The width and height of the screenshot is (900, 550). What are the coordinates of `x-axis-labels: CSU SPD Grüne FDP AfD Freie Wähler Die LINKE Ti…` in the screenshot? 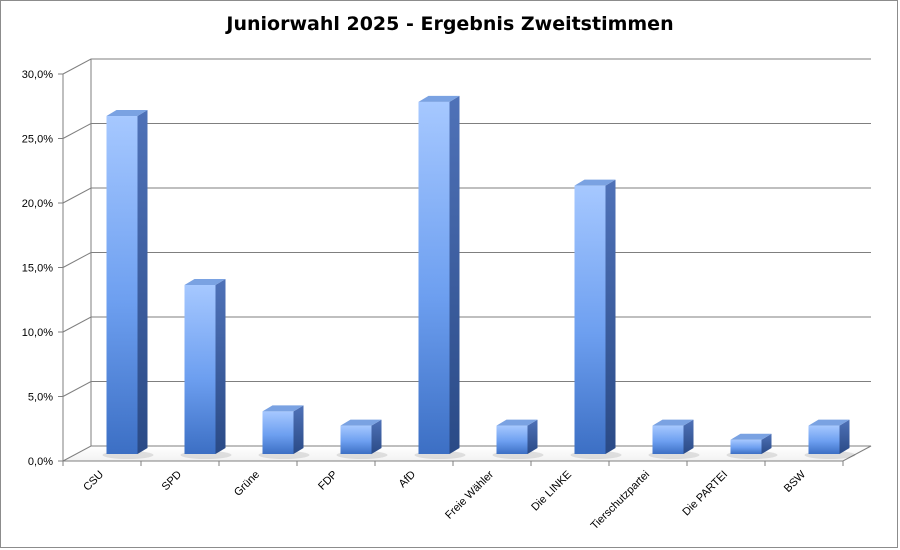 It's located at (453, 497).